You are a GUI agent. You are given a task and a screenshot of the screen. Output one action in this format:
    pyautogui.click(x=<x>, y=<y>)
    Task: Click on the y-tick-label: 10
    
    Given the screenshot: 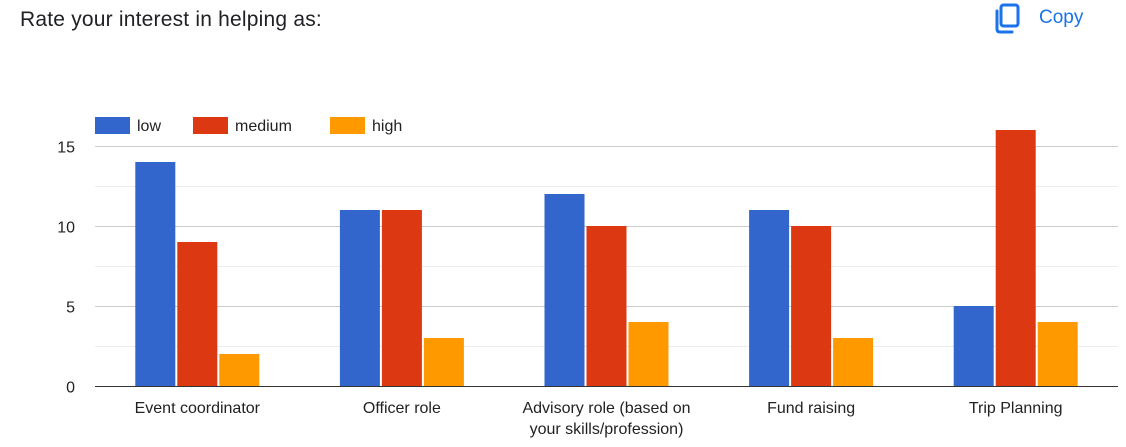 What is the action you would take?
    pyautogui.click(x=66, y=228)
    